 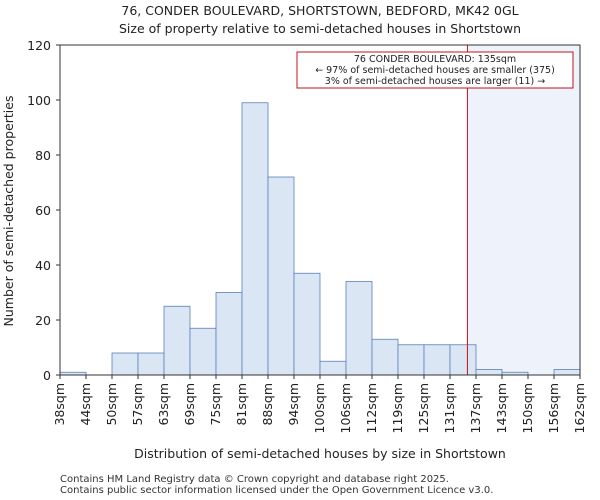 What do you see at coordinates (137, 404) in the screenshot?
I see `x-tick-label: 57sqm` at bounding box center [137, 404].